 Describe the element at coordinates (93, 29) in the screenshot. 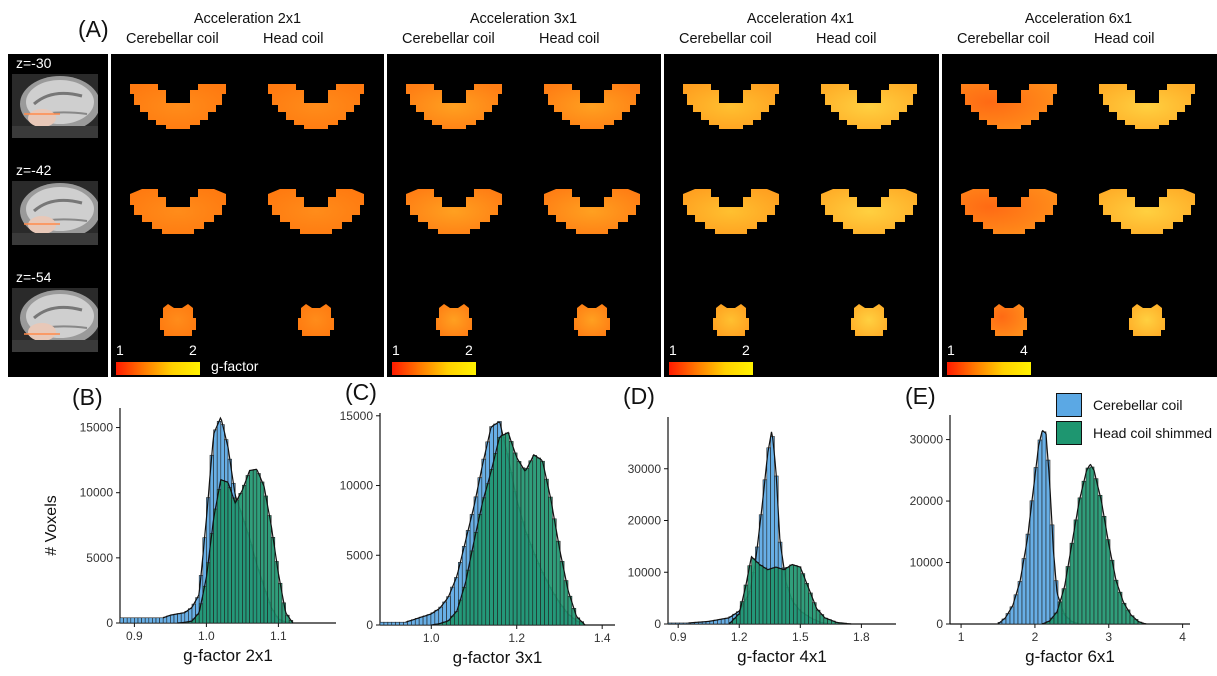

I see `panel-letter-a: (A)` at that location.